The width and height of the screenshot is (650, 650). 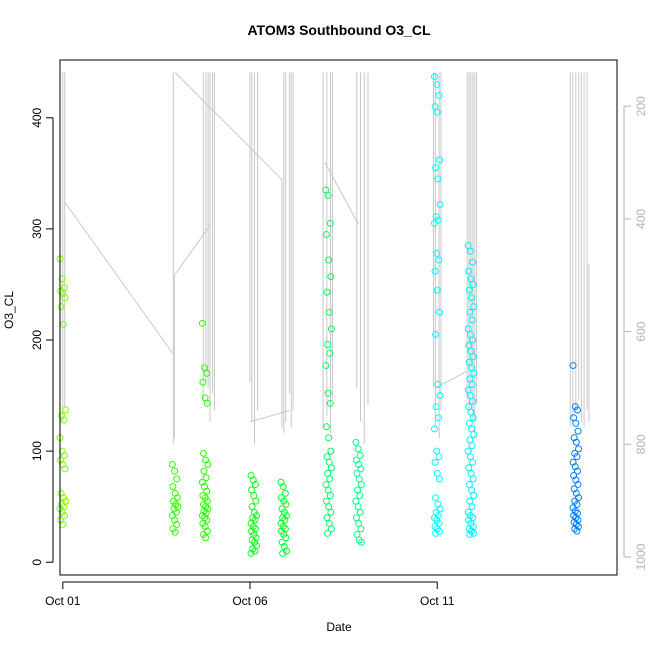 What do you see at coordinates (37, 451) in the screenshot?
I see `y-tick-label: 100` at bounding box center [37, 451].